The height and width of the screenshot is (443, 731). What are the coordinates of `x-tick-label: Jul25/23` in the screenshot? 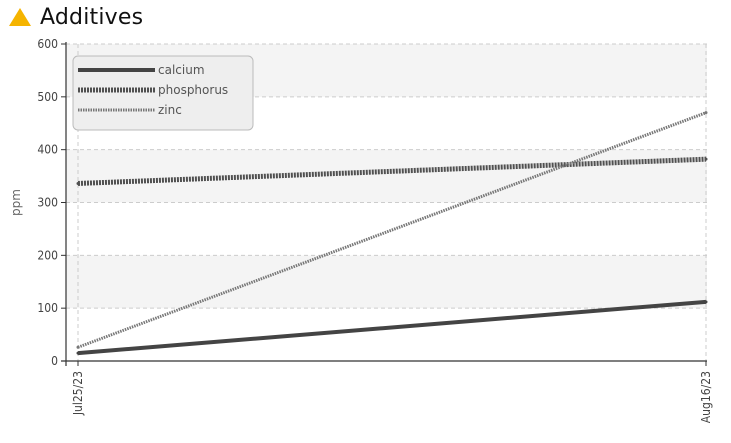 It's located at (78, 393).